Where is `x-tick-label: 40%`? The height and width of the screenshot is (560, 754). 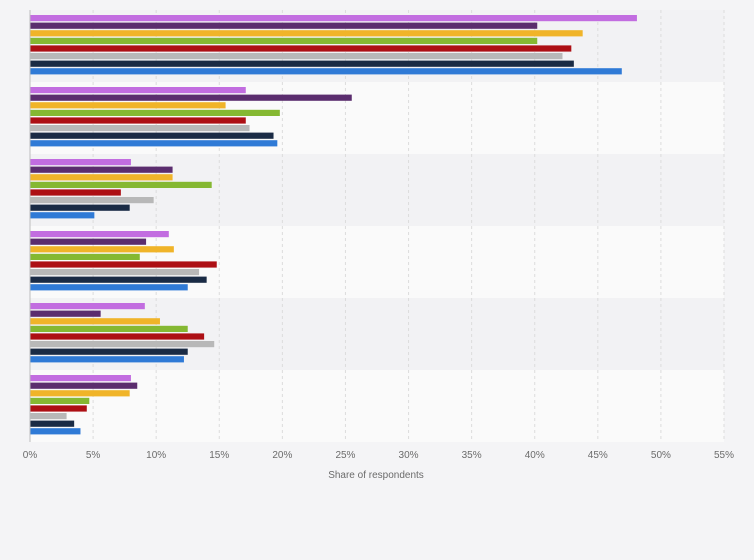
x-tick-label: 40% is located at coordinates (535, 455).